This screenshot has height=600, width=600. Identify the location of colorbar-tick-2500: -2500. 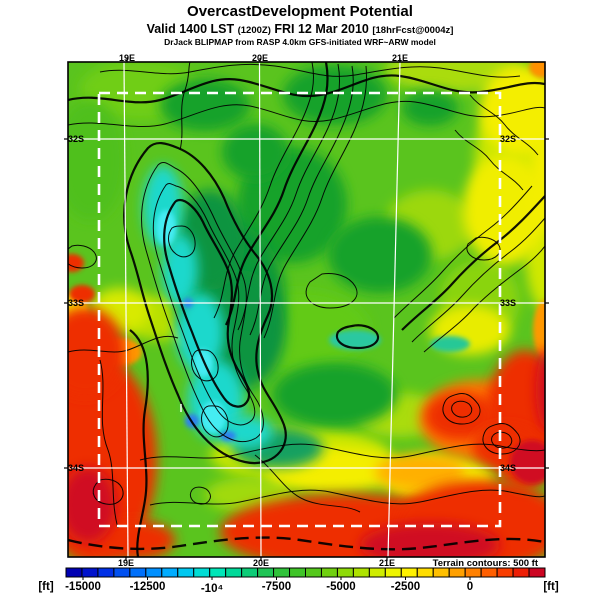
(405, 587).